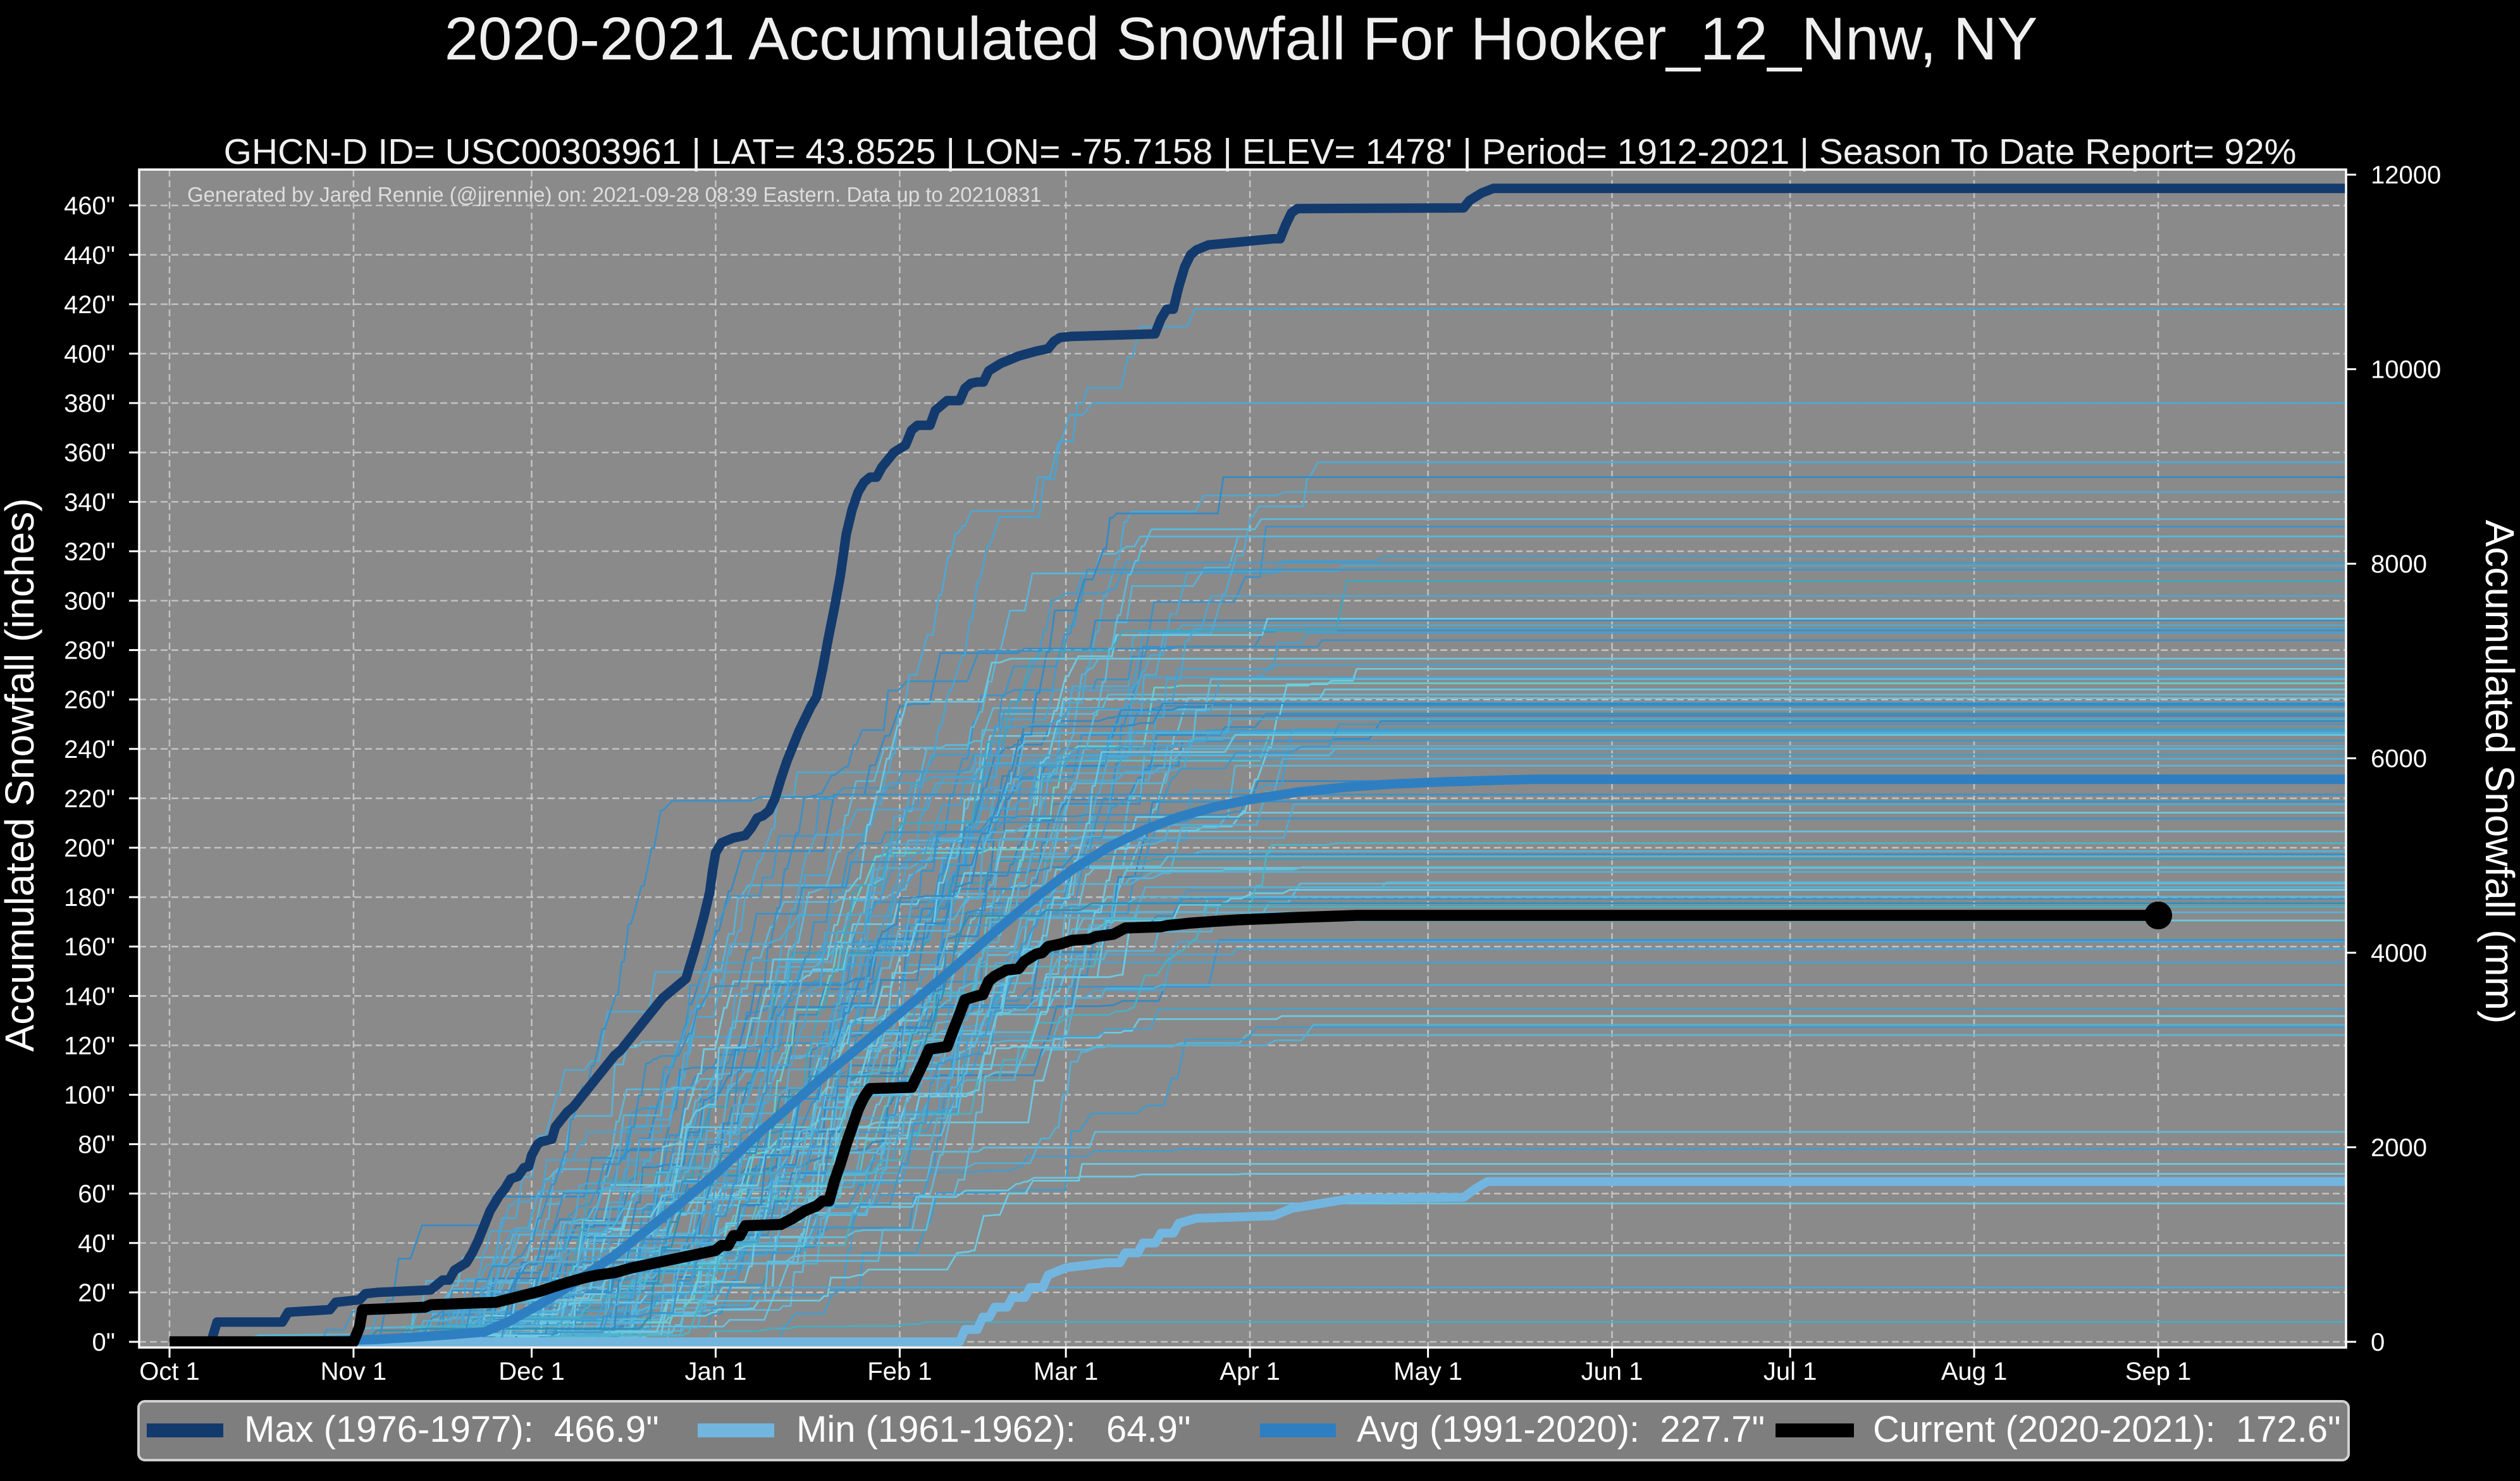  What do you see at coordinates (2107, 1429) in the screenshot?
I see `svg-text: Current (2020-2021): 172.6"` at bounding box center [2107, 1429].